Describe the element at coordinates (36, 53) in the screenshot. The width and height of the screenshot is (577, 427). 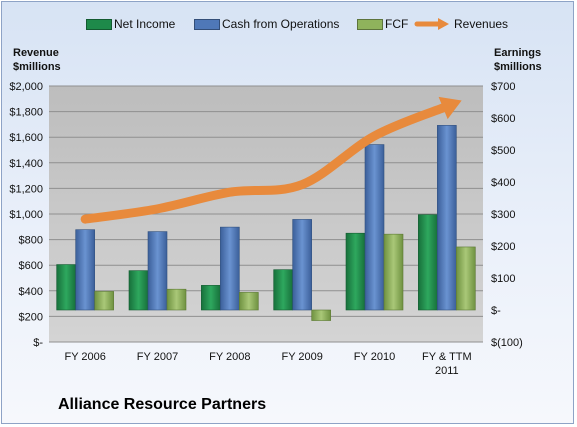
I see `left-axis-title-line1: Revenue` at that location.